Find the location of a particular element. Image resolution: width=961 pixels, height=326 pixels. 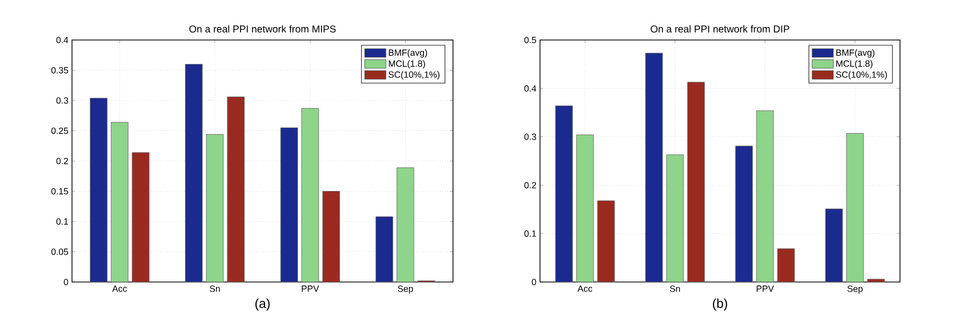

y-tick-label: 0.15 is located at coordinates (59, 191).